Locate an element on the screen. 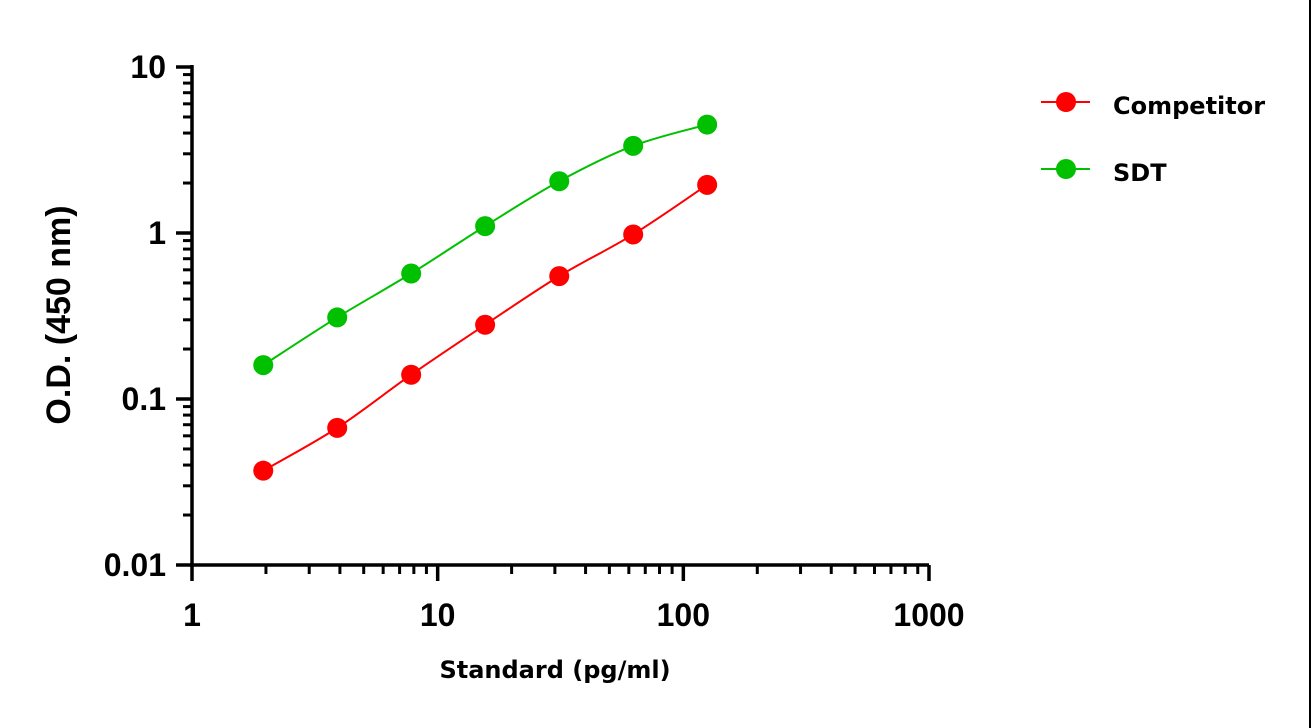 The width and height of the screenshot is (1311, 728). y-tick-label: 0.01 is located at coordinates (135, 565).